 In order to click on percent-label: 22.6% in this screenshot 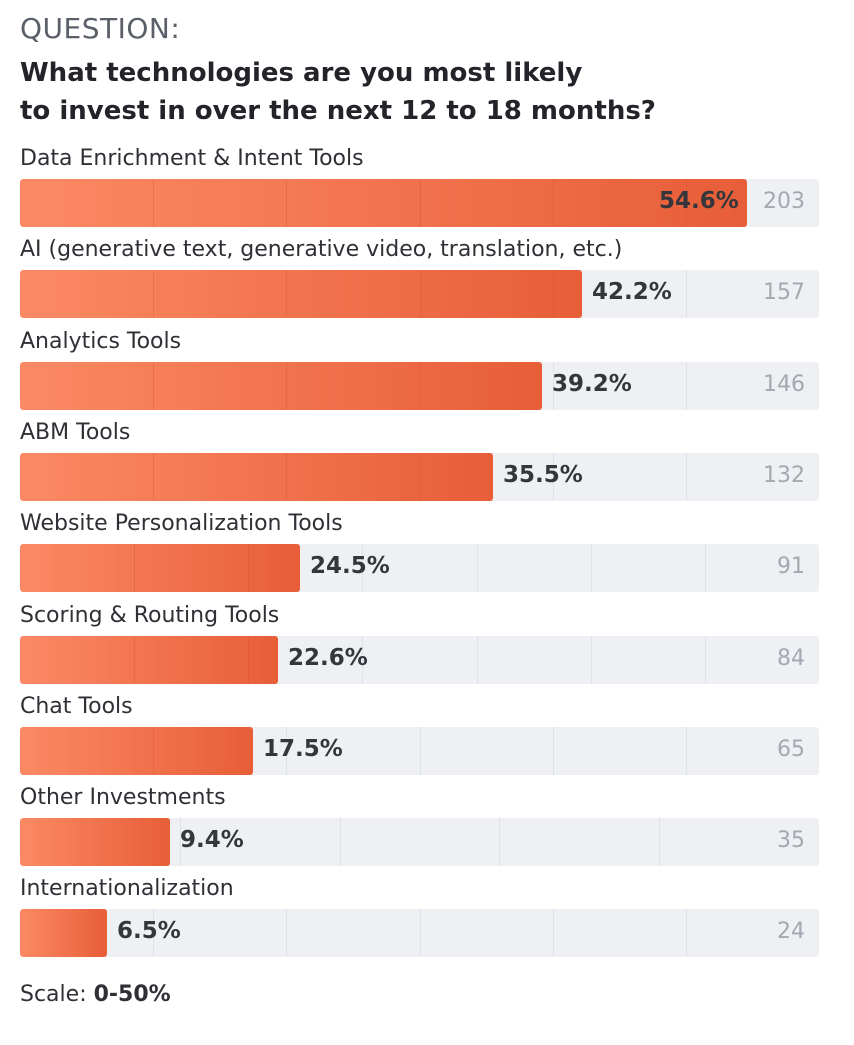, I will do `click(328, 658)`.